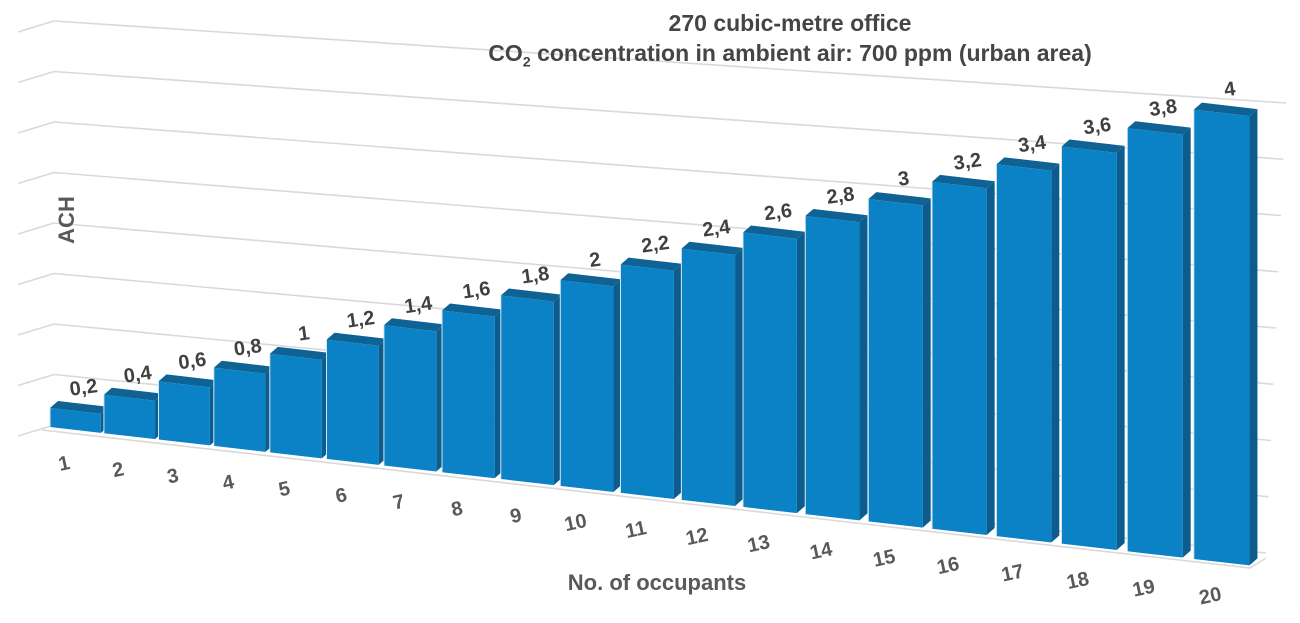 This screenshot has height=623, width=1300. What do you see at coordinates (657, 582) in the screenshot?
I see `x-axis-title: No. of occupants` at bounding box center [657, 582].